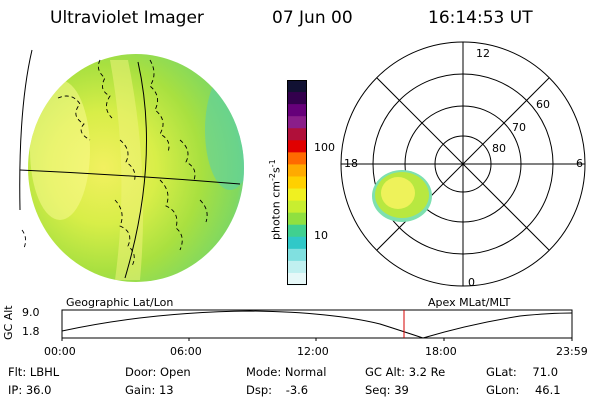  Describe the element at coordinates (483, 53) in the screenshot. I see `mlt-label-12: 12` at that location.